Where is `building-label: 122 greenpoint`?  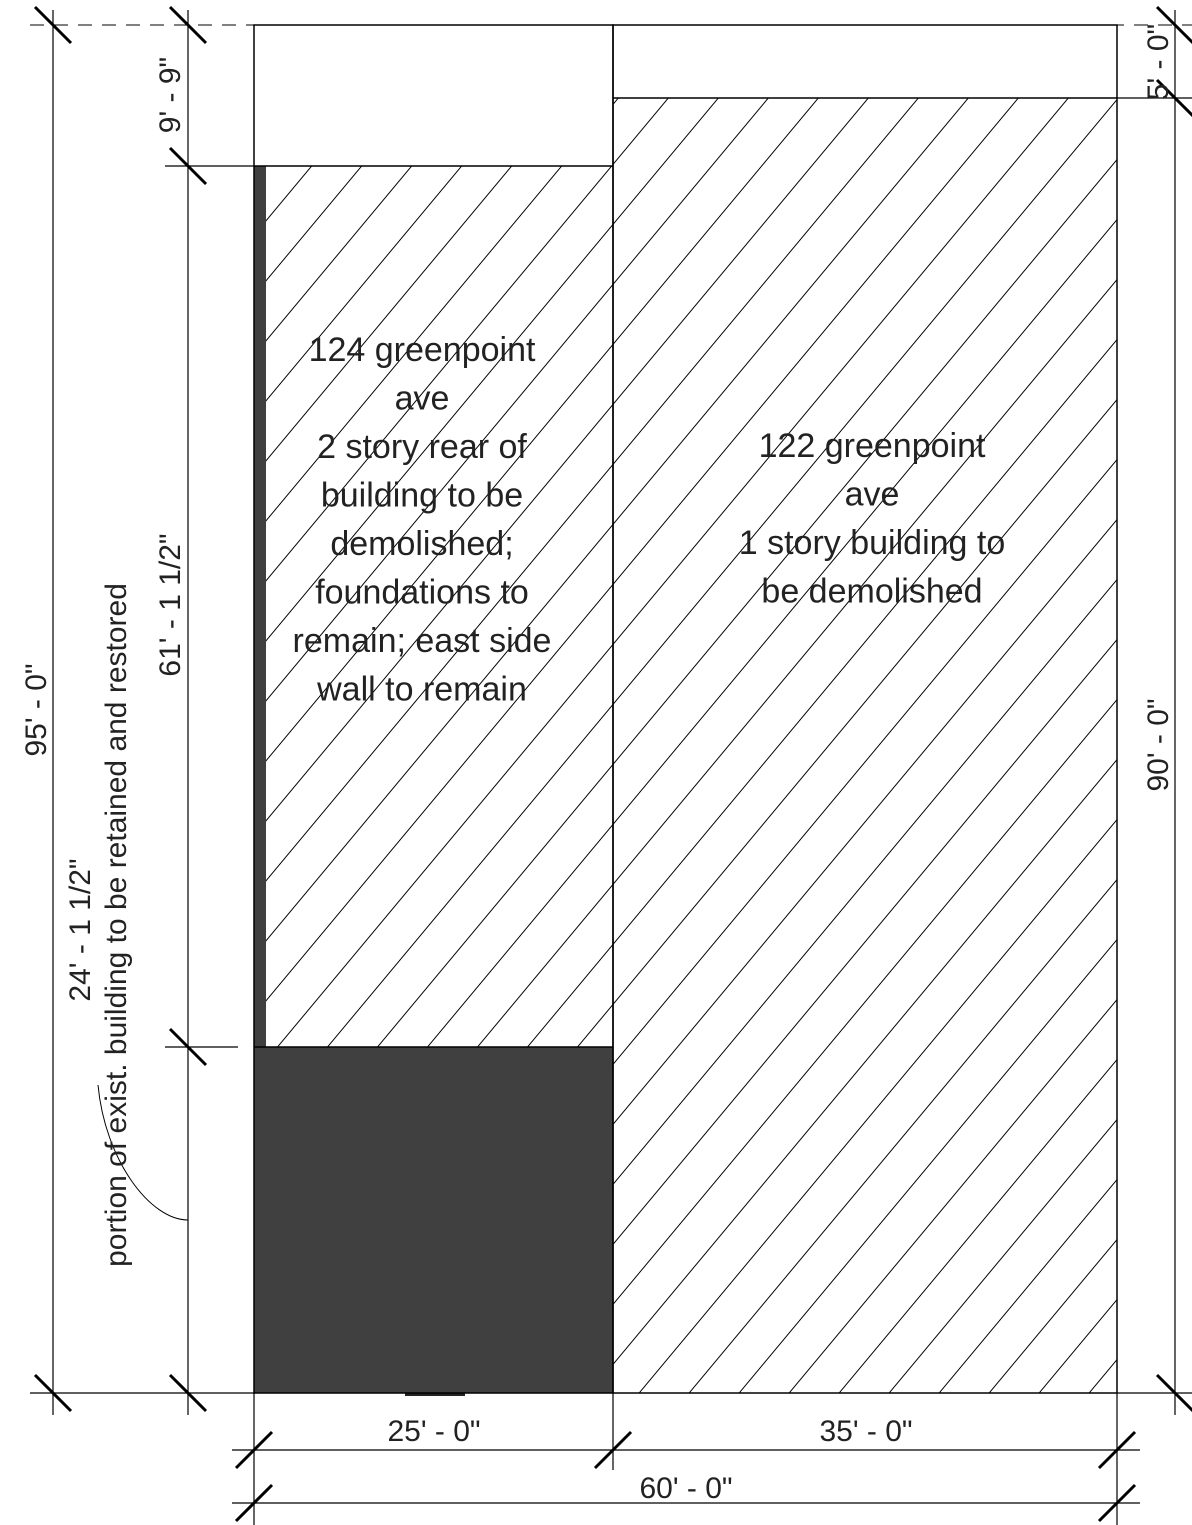
building-label: 122 greenpoint is located at coordinates (872, 446).